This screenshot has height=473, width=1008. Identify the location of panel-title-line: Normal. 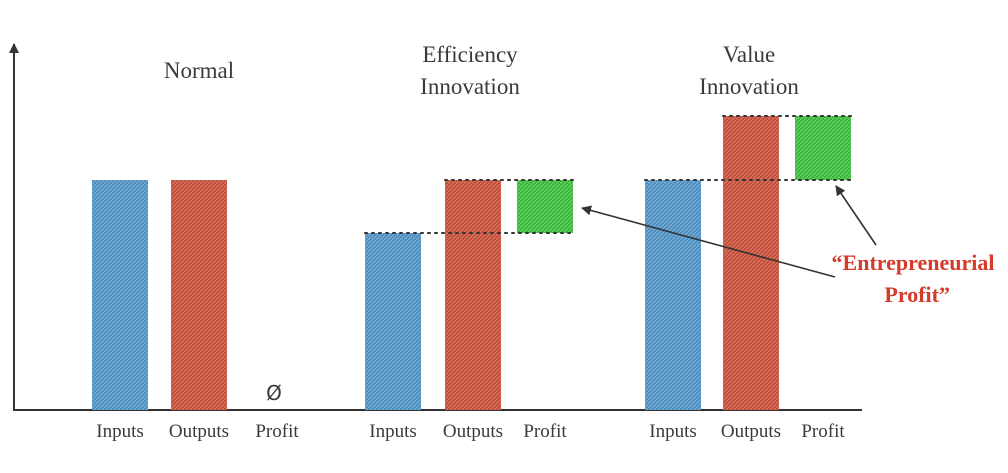
(199, 70).